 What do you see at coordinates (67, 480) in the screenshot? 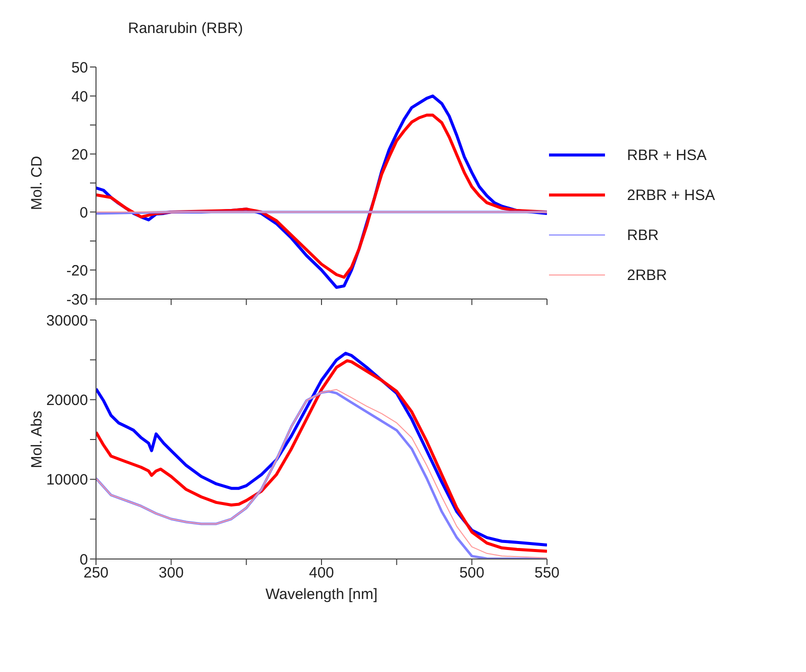
I see `y-tick-label: 10000` at bounding box center [67, 480].